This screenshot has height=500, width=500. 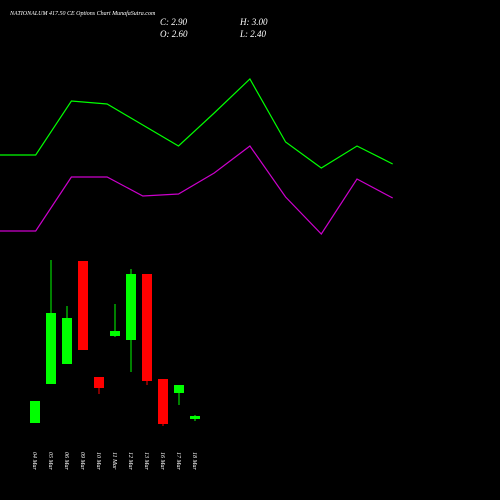 I want to click on close-text: C: 2.90, so click(x=174, y=22).